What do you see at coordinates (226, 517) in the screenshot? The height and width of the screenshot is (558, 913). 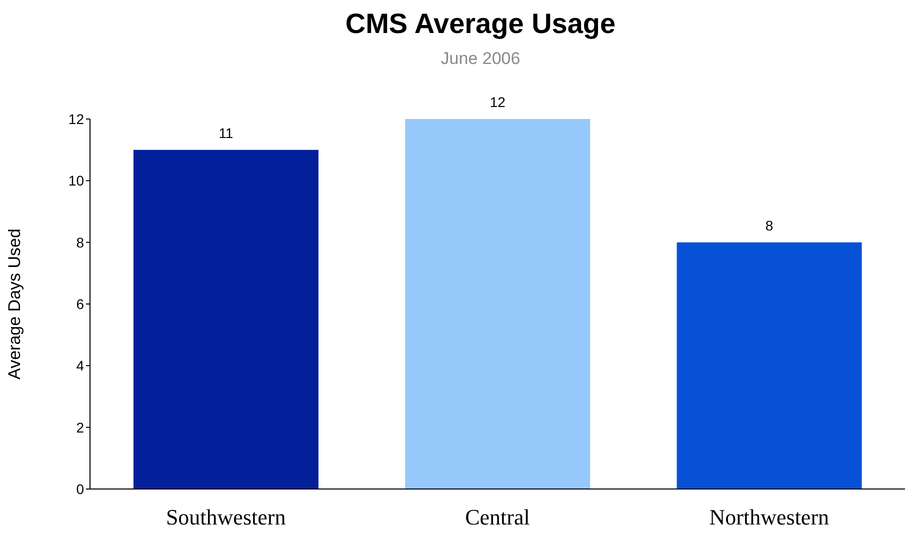 I see `x-tick-label: Southwestern` at bounding box center [226, 517].